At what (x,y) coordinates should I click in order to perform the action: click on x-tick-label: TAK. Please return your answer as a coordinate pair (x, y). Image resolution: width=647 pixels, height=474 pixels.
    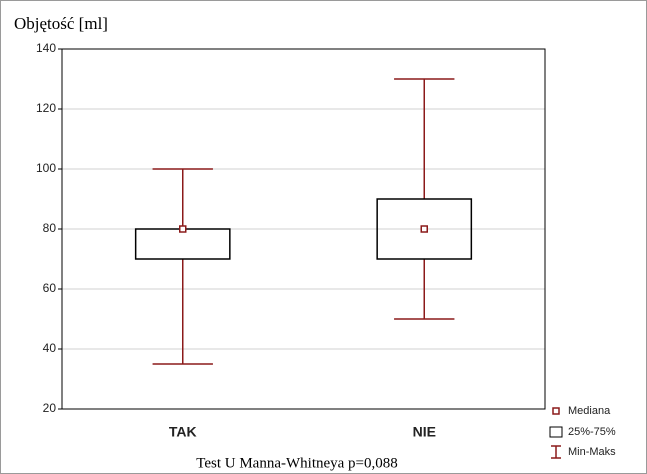
    Looking at the image, I should click on (183, 432).